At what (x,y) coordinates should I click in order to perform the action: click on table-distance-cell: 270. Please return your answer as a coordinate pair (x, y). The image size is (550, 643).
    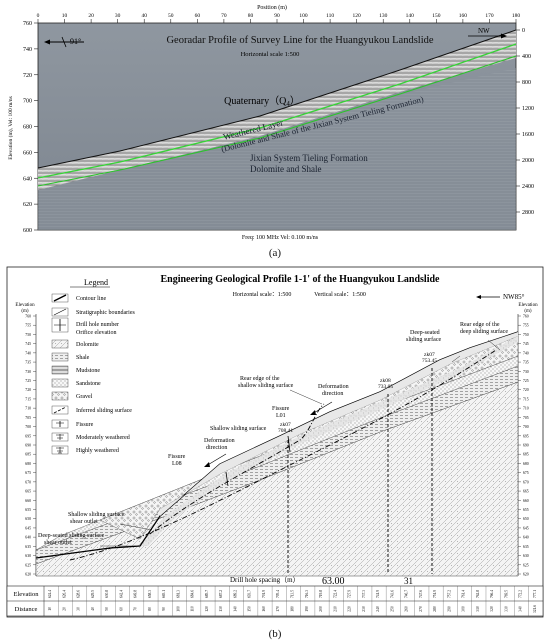
    Looking at the image, I should click on (421, 609).